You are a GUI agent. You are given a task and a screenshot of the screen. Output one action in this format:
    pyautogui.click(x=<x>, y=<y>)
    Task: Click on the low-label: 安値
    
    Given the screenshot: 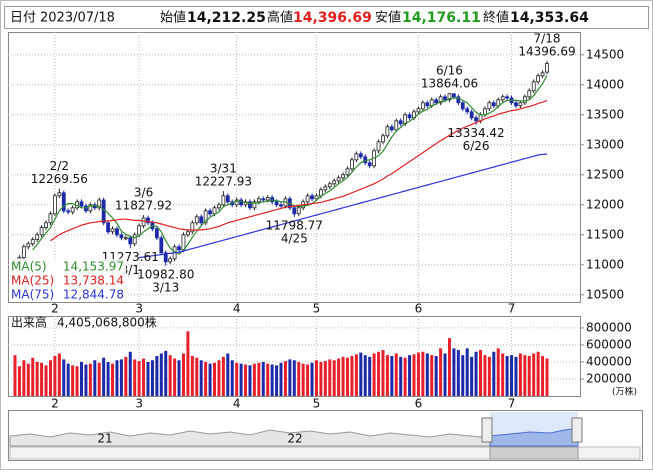 What is the action you would take?
    pyautogui.click(x=388, y=18)
    